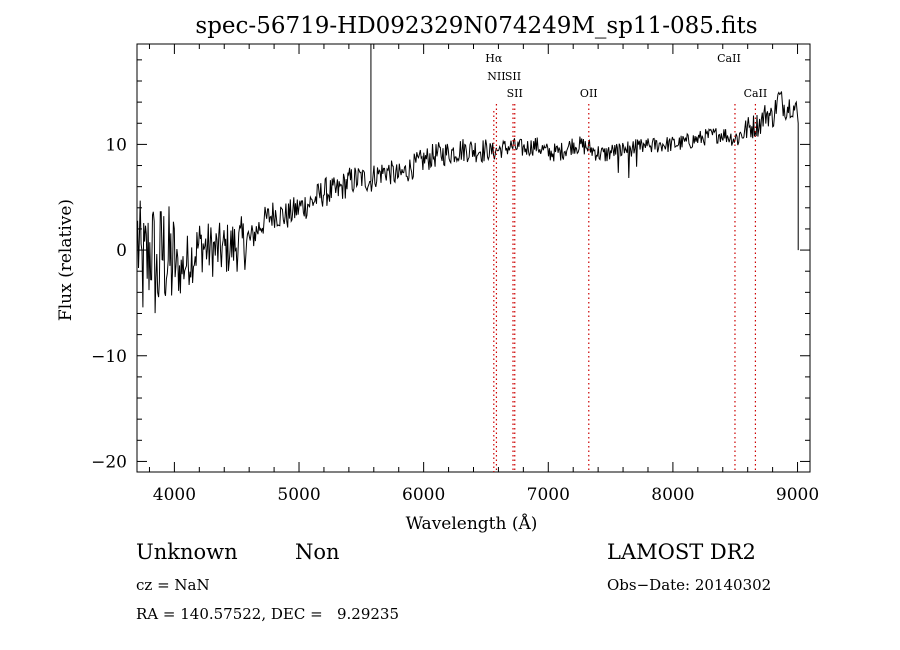  I want to click on y-tick-label: −20, so click(109, 462).